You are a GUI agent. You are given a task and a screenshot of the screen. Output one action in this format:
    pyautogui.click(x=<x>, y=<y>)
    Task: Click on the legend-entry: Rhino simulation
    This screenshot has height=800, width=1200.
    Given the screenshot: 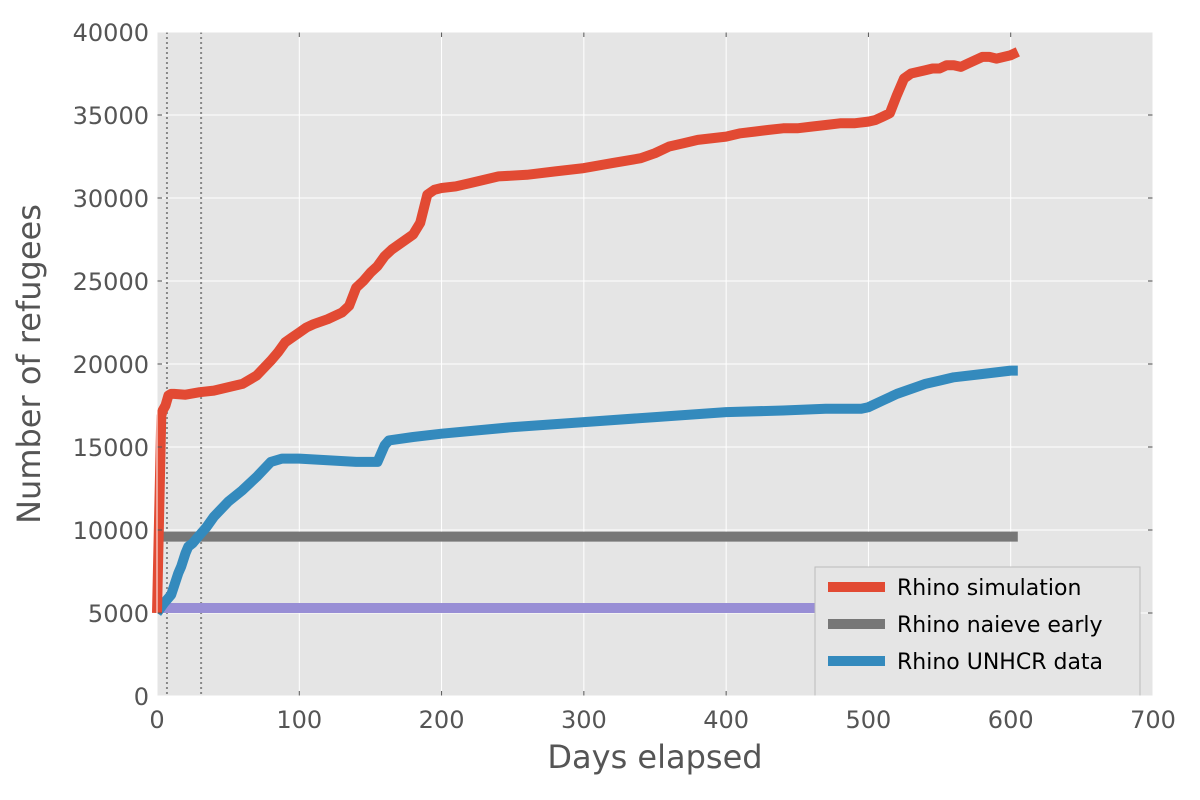 What is the action you would take?
    pyautogui.click(x=989, y=588)
    